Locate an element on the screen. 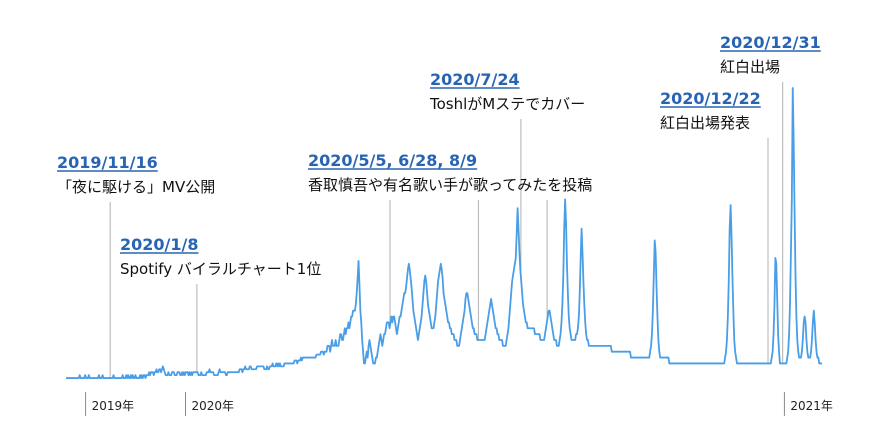 The image size is (894, 444). annotation-date: 2019/11/16 is located at coordinates (107, 162).